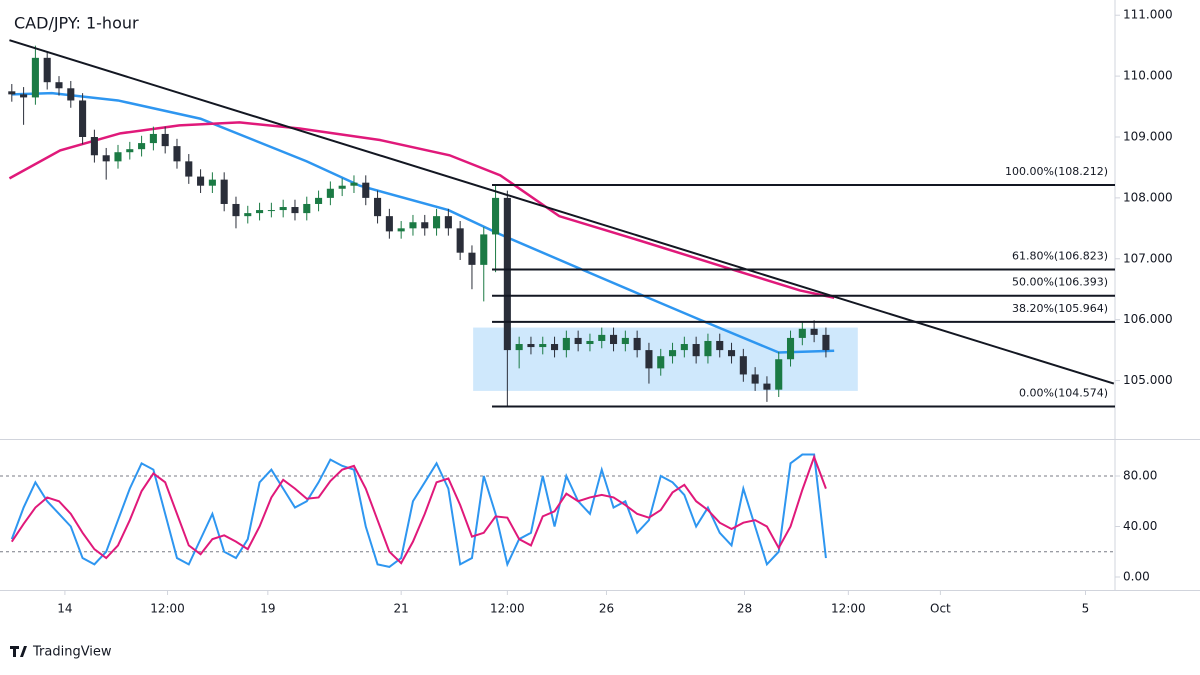 This screenshot has width=1200, height=675. I want to click on logo-icon, so click(18, 651).